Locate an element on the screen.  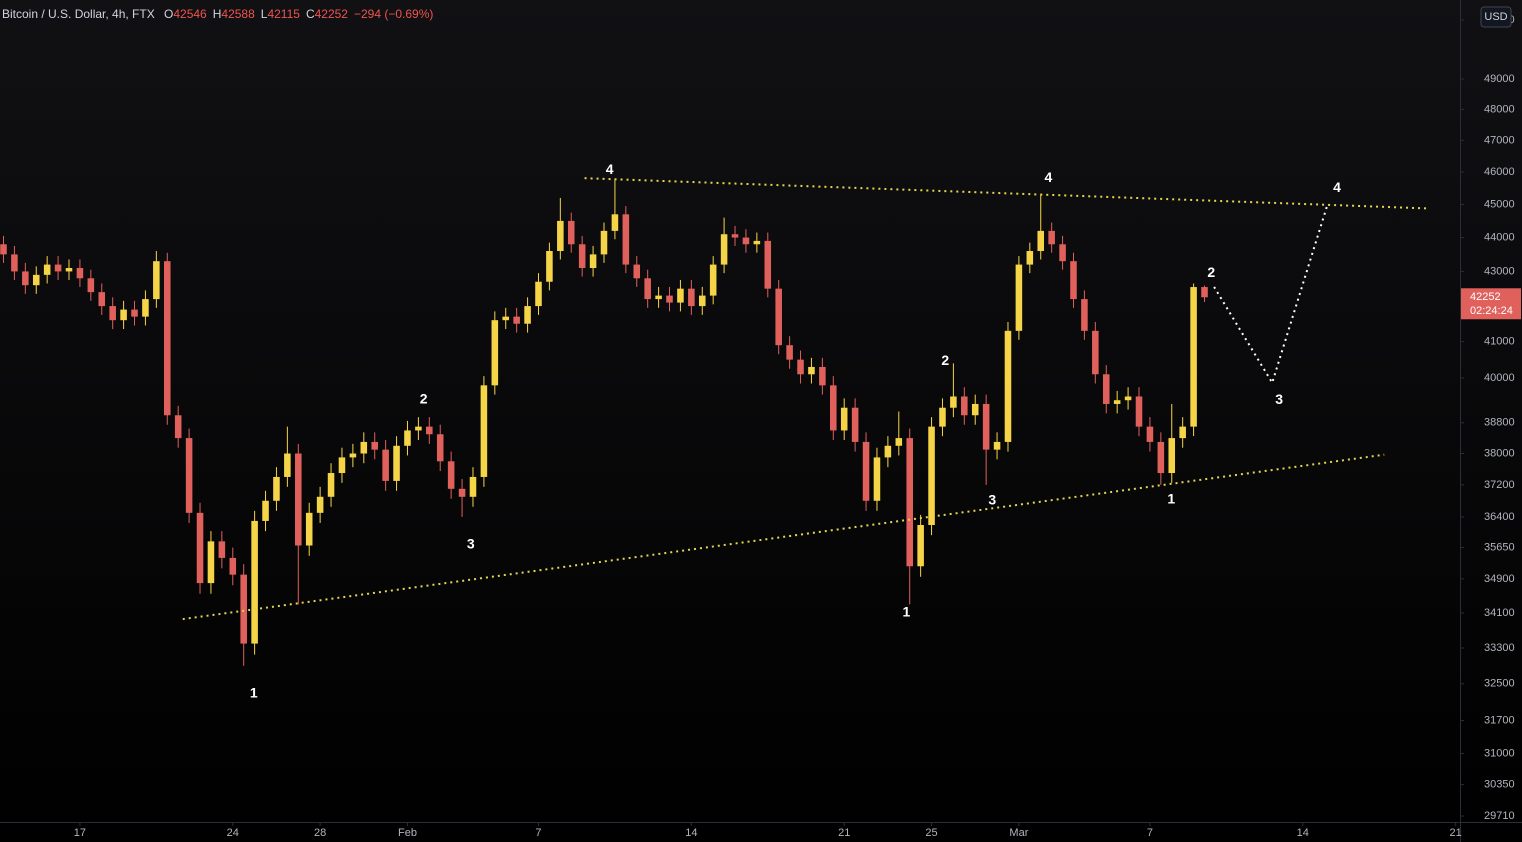
wave-label: 3 is located at coordinates (1279, 399).